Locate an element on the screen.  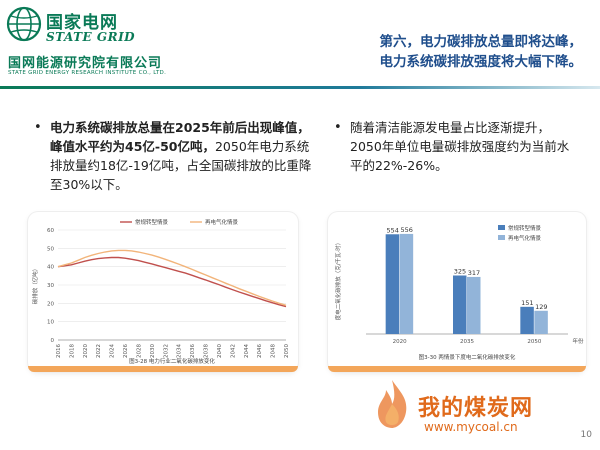
x-tick-label: 2028 is located at coordinates (139, 351).